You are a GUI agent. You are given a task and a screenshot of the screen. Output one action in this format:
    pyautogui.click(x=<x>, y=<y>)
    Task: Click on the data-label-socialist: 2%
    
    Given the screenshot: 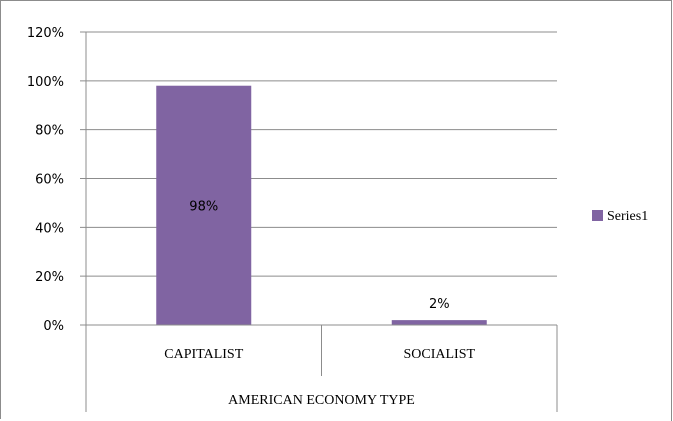 What is the action you would take?
    pyautogui.click(x=439, y=304)
    